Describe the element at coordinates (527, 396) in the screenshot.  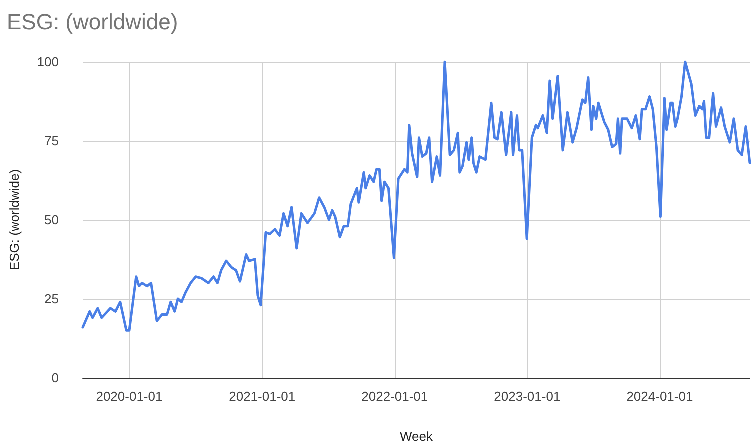
I see `x-tick-label: 2023-01-01` at that location.